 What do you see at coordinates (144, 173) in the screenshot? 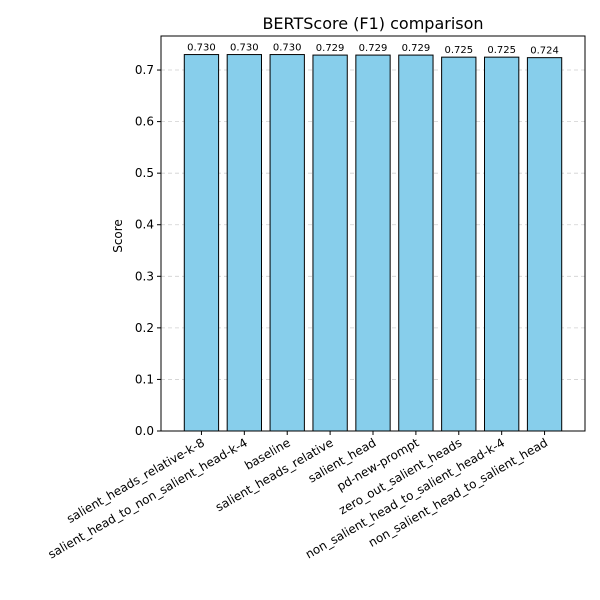
I see `y-tick-label: 0.5` at bounding box center [144, 173].